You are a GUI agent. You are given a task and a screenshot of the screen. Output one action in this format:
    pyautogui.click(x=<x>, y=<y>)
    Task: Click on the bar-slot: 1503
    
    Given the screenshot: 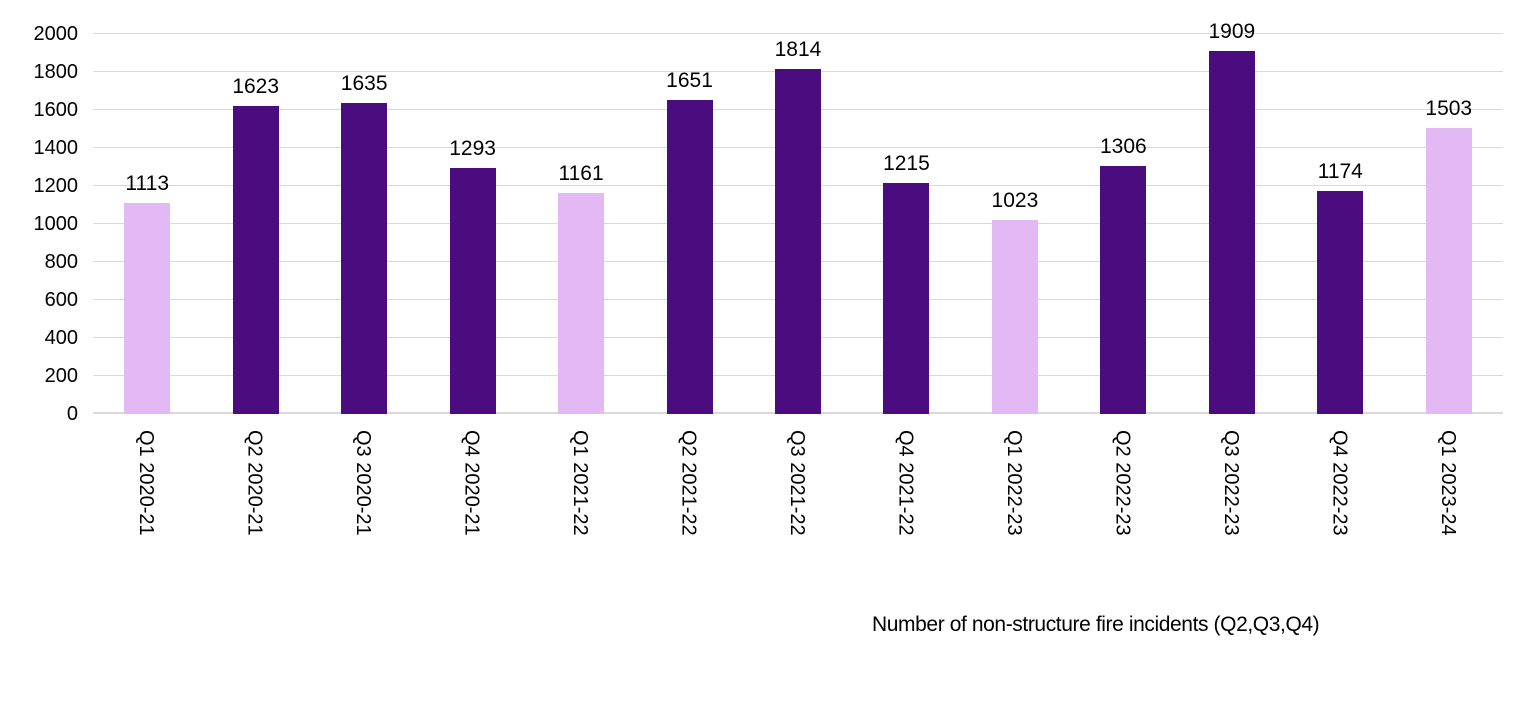 What is the action you would take?
    pyautogui.click(x=1449, y=224)
    